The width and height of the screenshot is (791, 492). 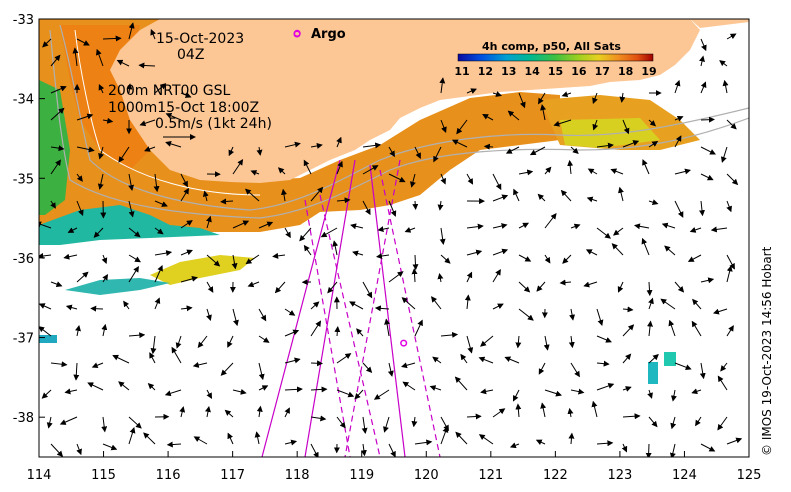 What do you see at coordinates (485, 71) in the screenshot?
I see `colorbar-tick-label: 12` at bounding box center [485, 71].